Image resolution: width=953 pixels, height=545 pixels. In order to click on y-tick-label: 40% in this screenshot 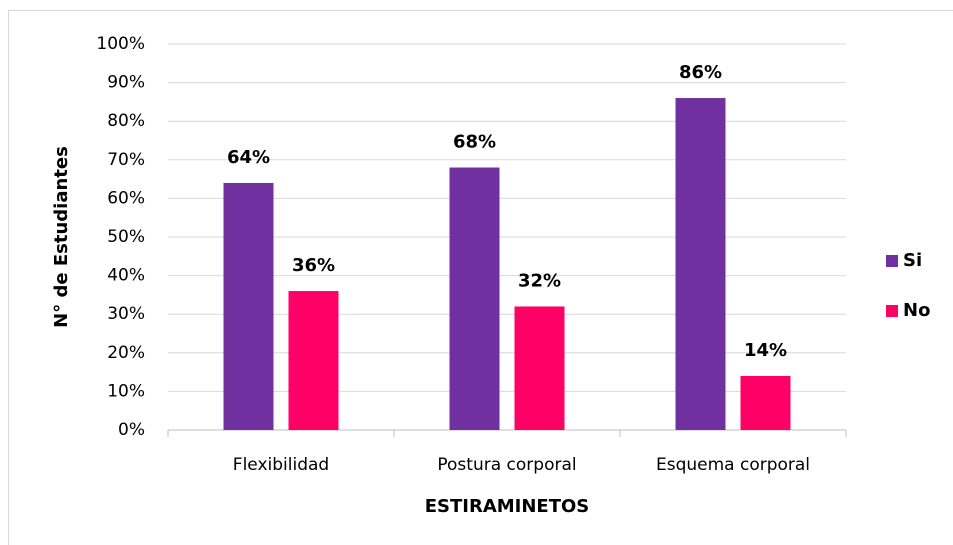, I will do `click(126, 276)`.